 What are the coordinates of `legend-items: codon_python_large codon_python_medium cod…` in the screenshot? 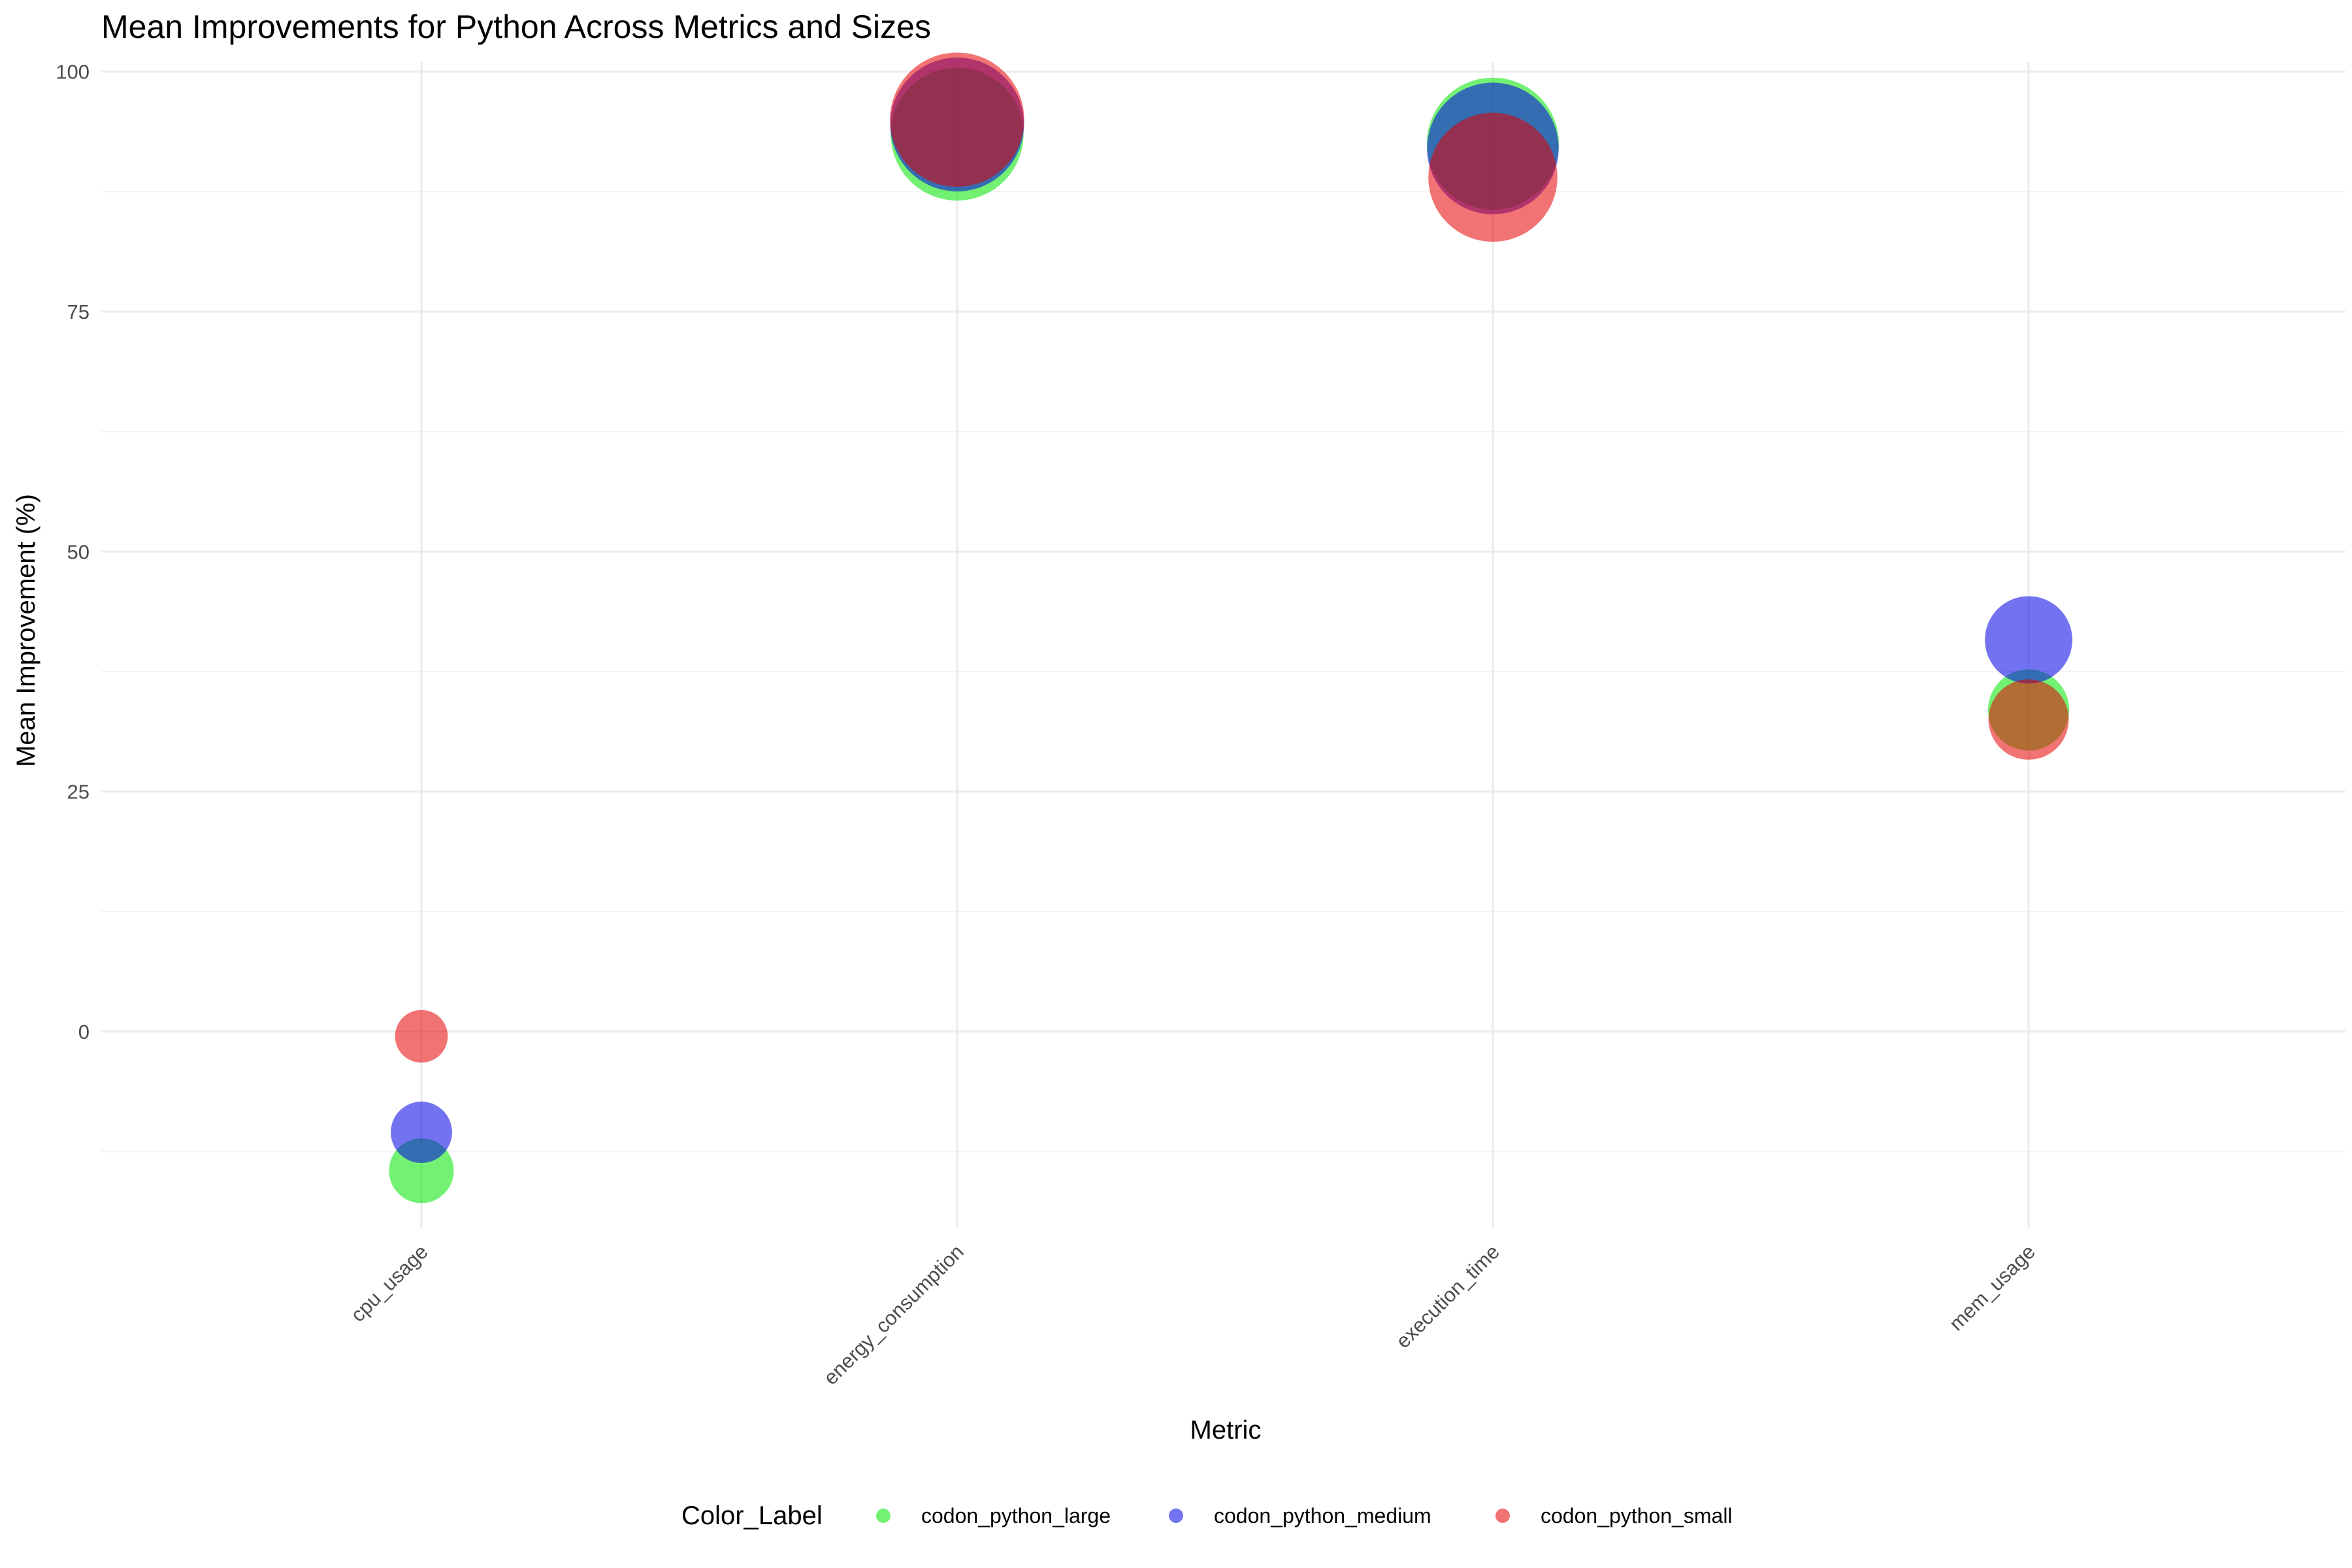 It's located at (1304, 1515).